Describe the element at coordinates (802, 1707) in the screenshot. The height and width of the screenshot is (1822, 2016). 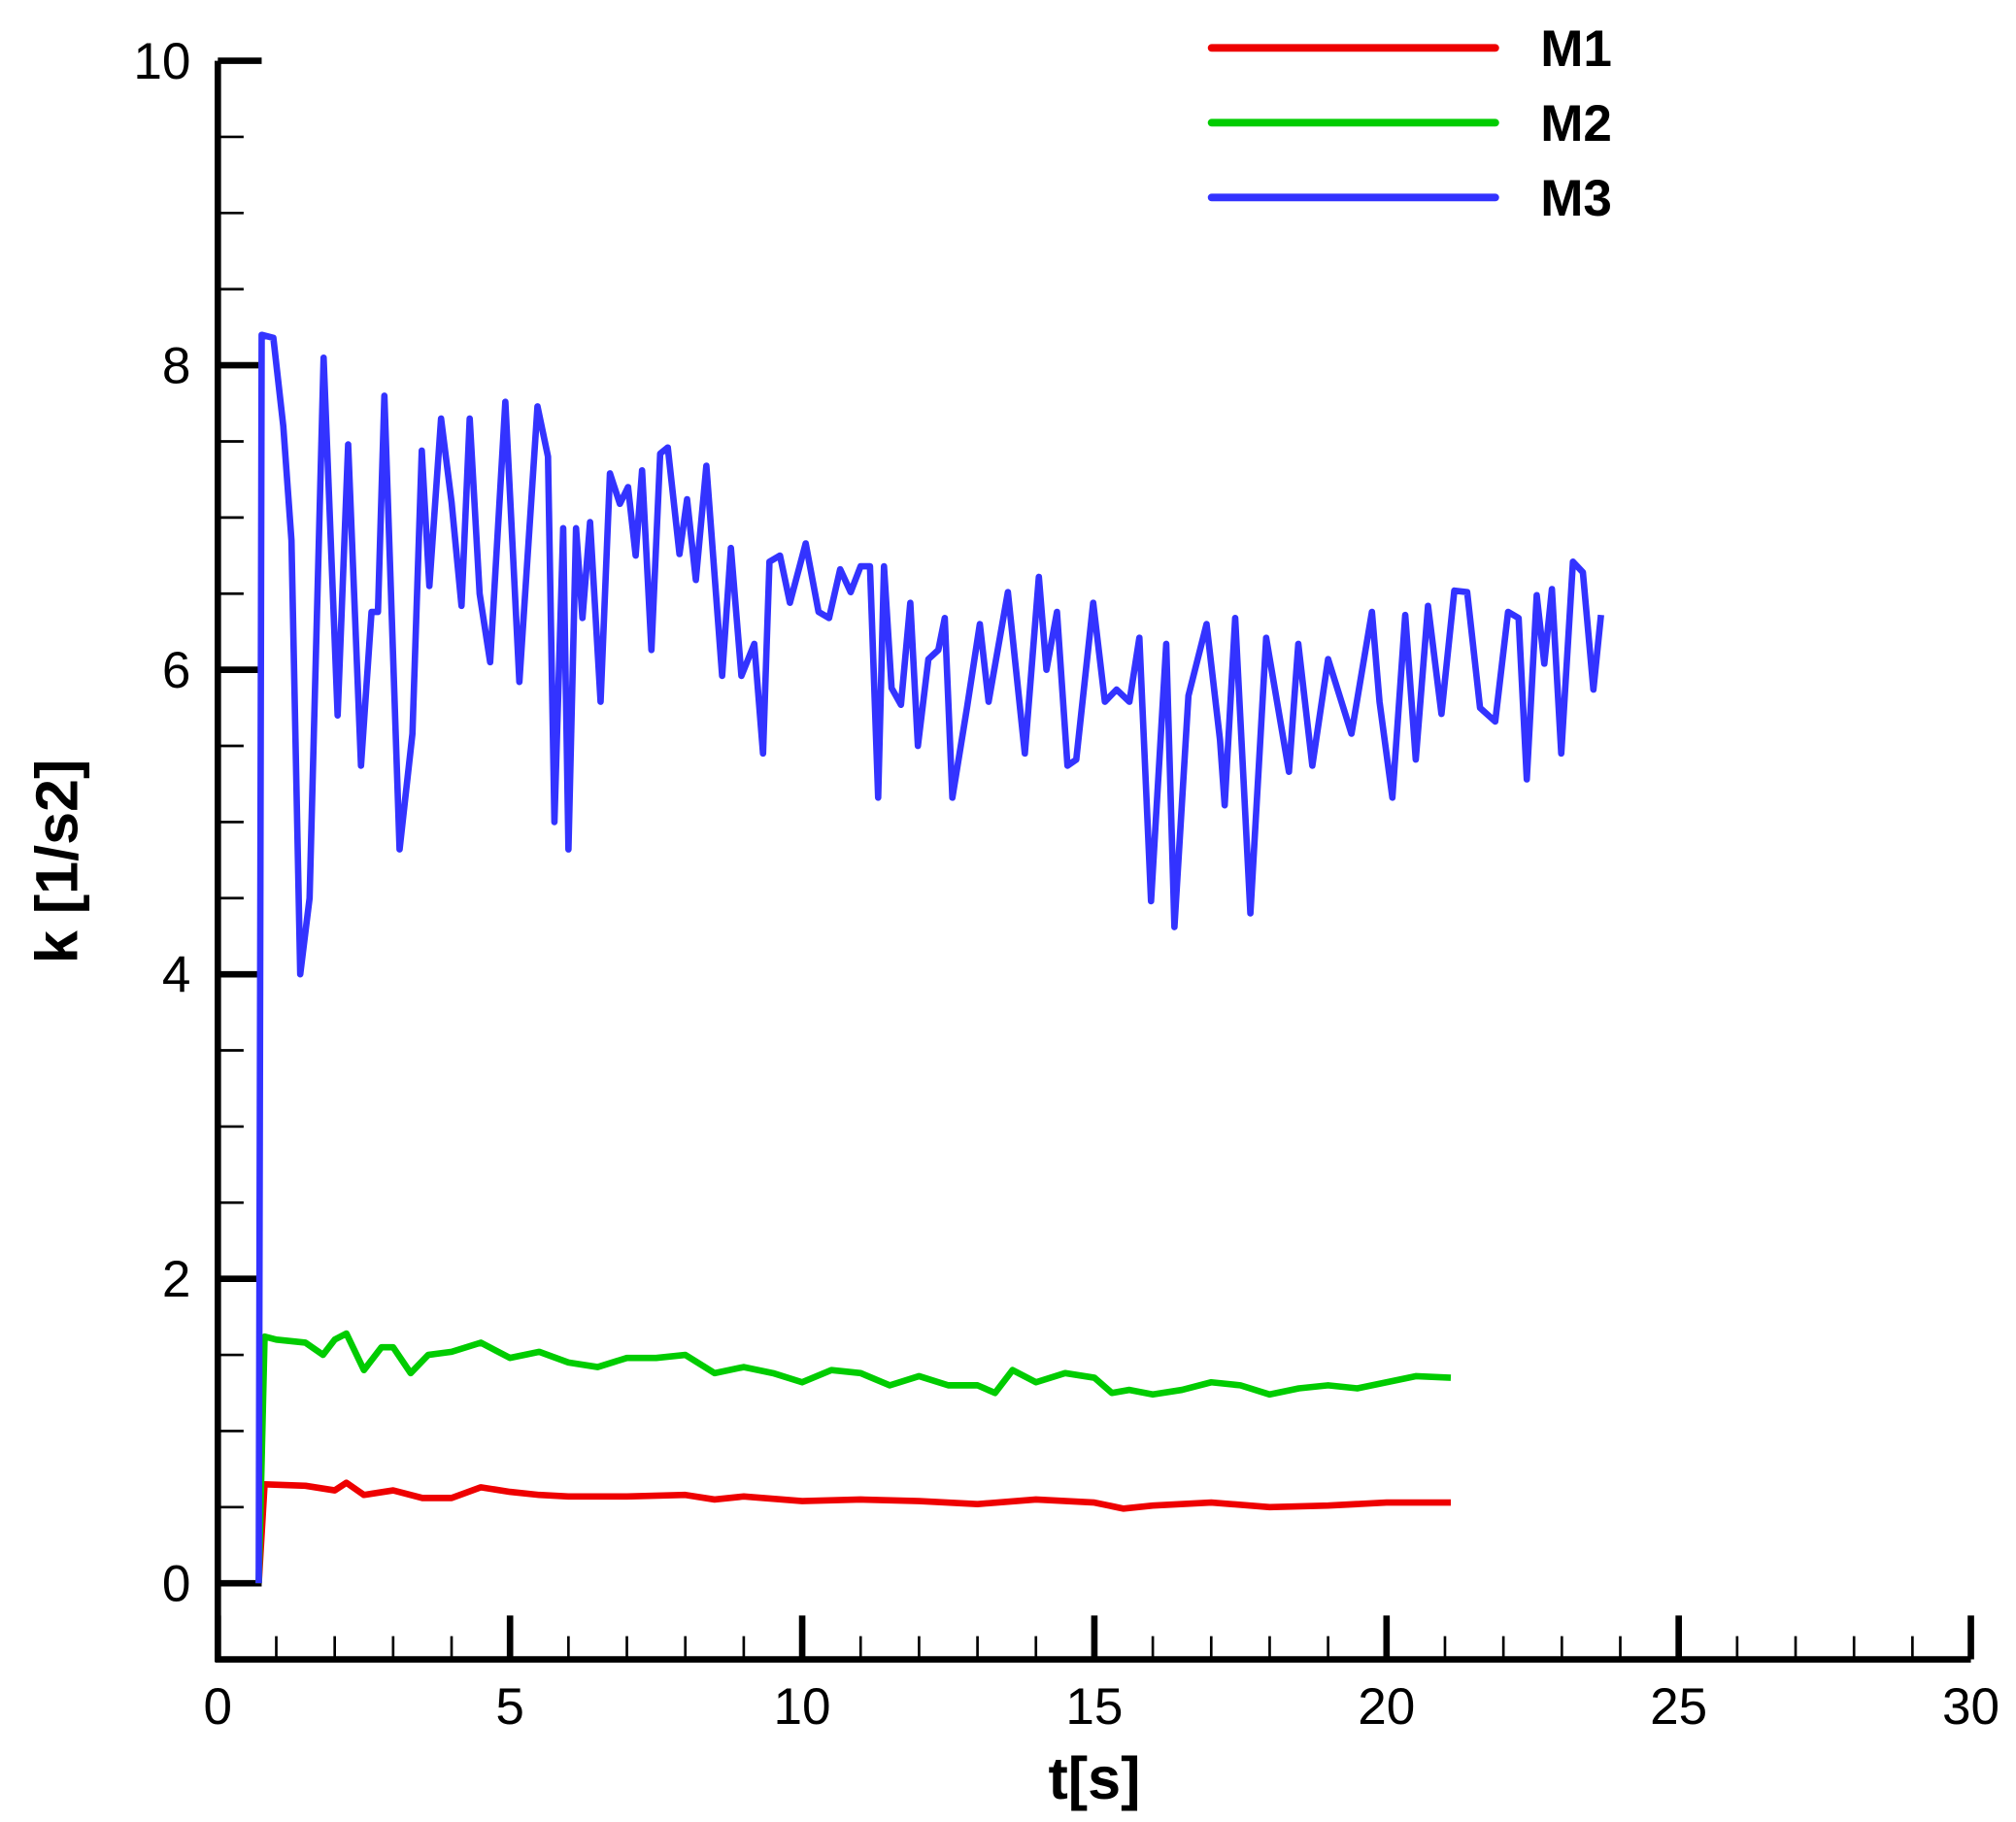
I see `x-tick-label: 10` at that location.